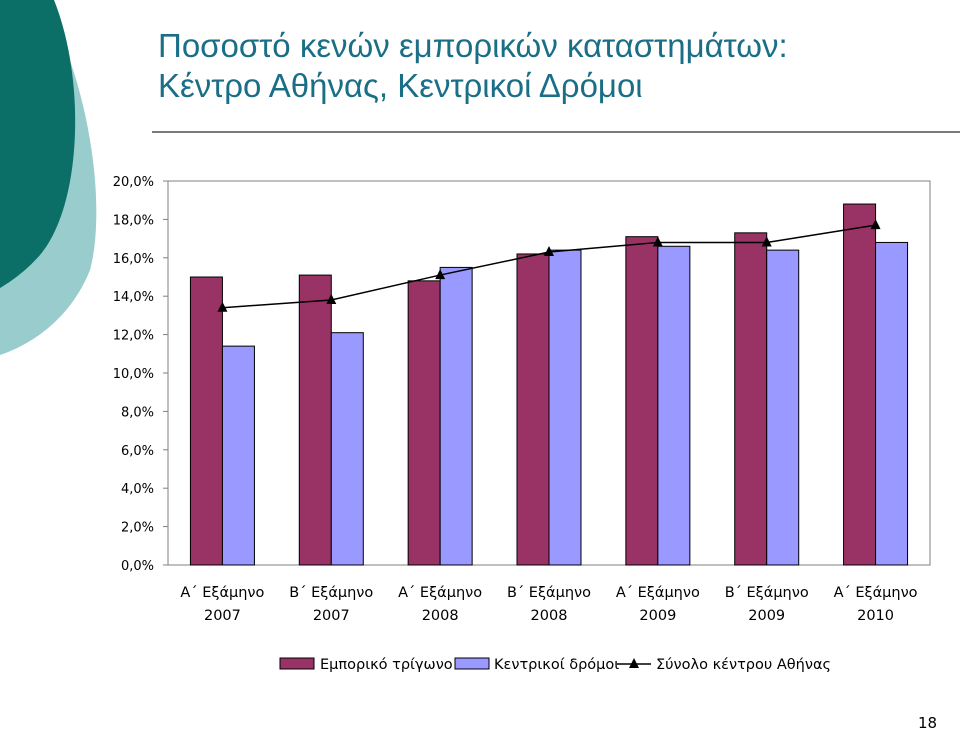  Describe the element at coordinates (133, 297) in the screenshot. I see `y-tick-label: 14,0%` at that location.